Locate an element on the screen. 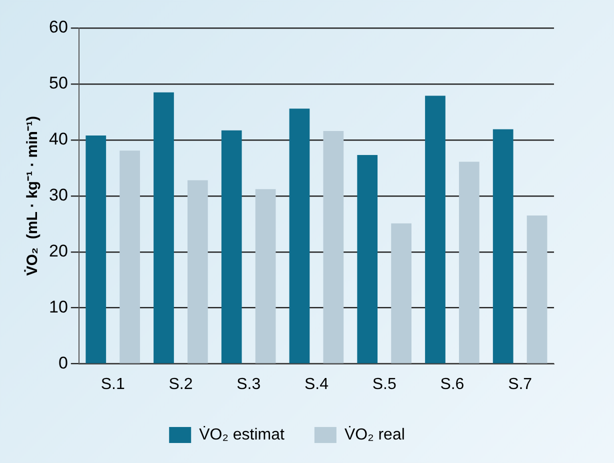 This screenshot has height=463, width=614. x-tick-label: S.6 is located at coordinates (452, 384).